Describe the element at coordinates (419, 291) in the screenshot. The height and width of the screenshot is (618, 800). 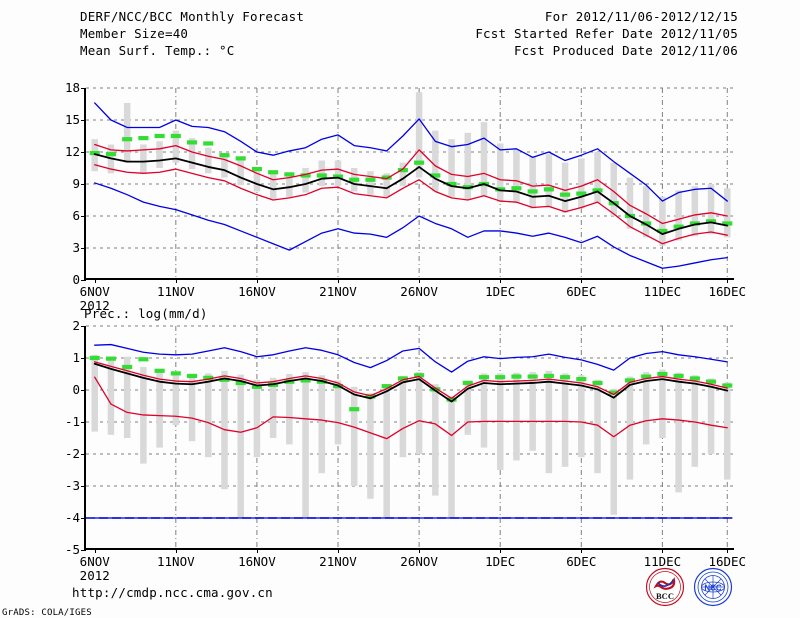
I see `x-axis-tick-label: 26NOV` at that location.